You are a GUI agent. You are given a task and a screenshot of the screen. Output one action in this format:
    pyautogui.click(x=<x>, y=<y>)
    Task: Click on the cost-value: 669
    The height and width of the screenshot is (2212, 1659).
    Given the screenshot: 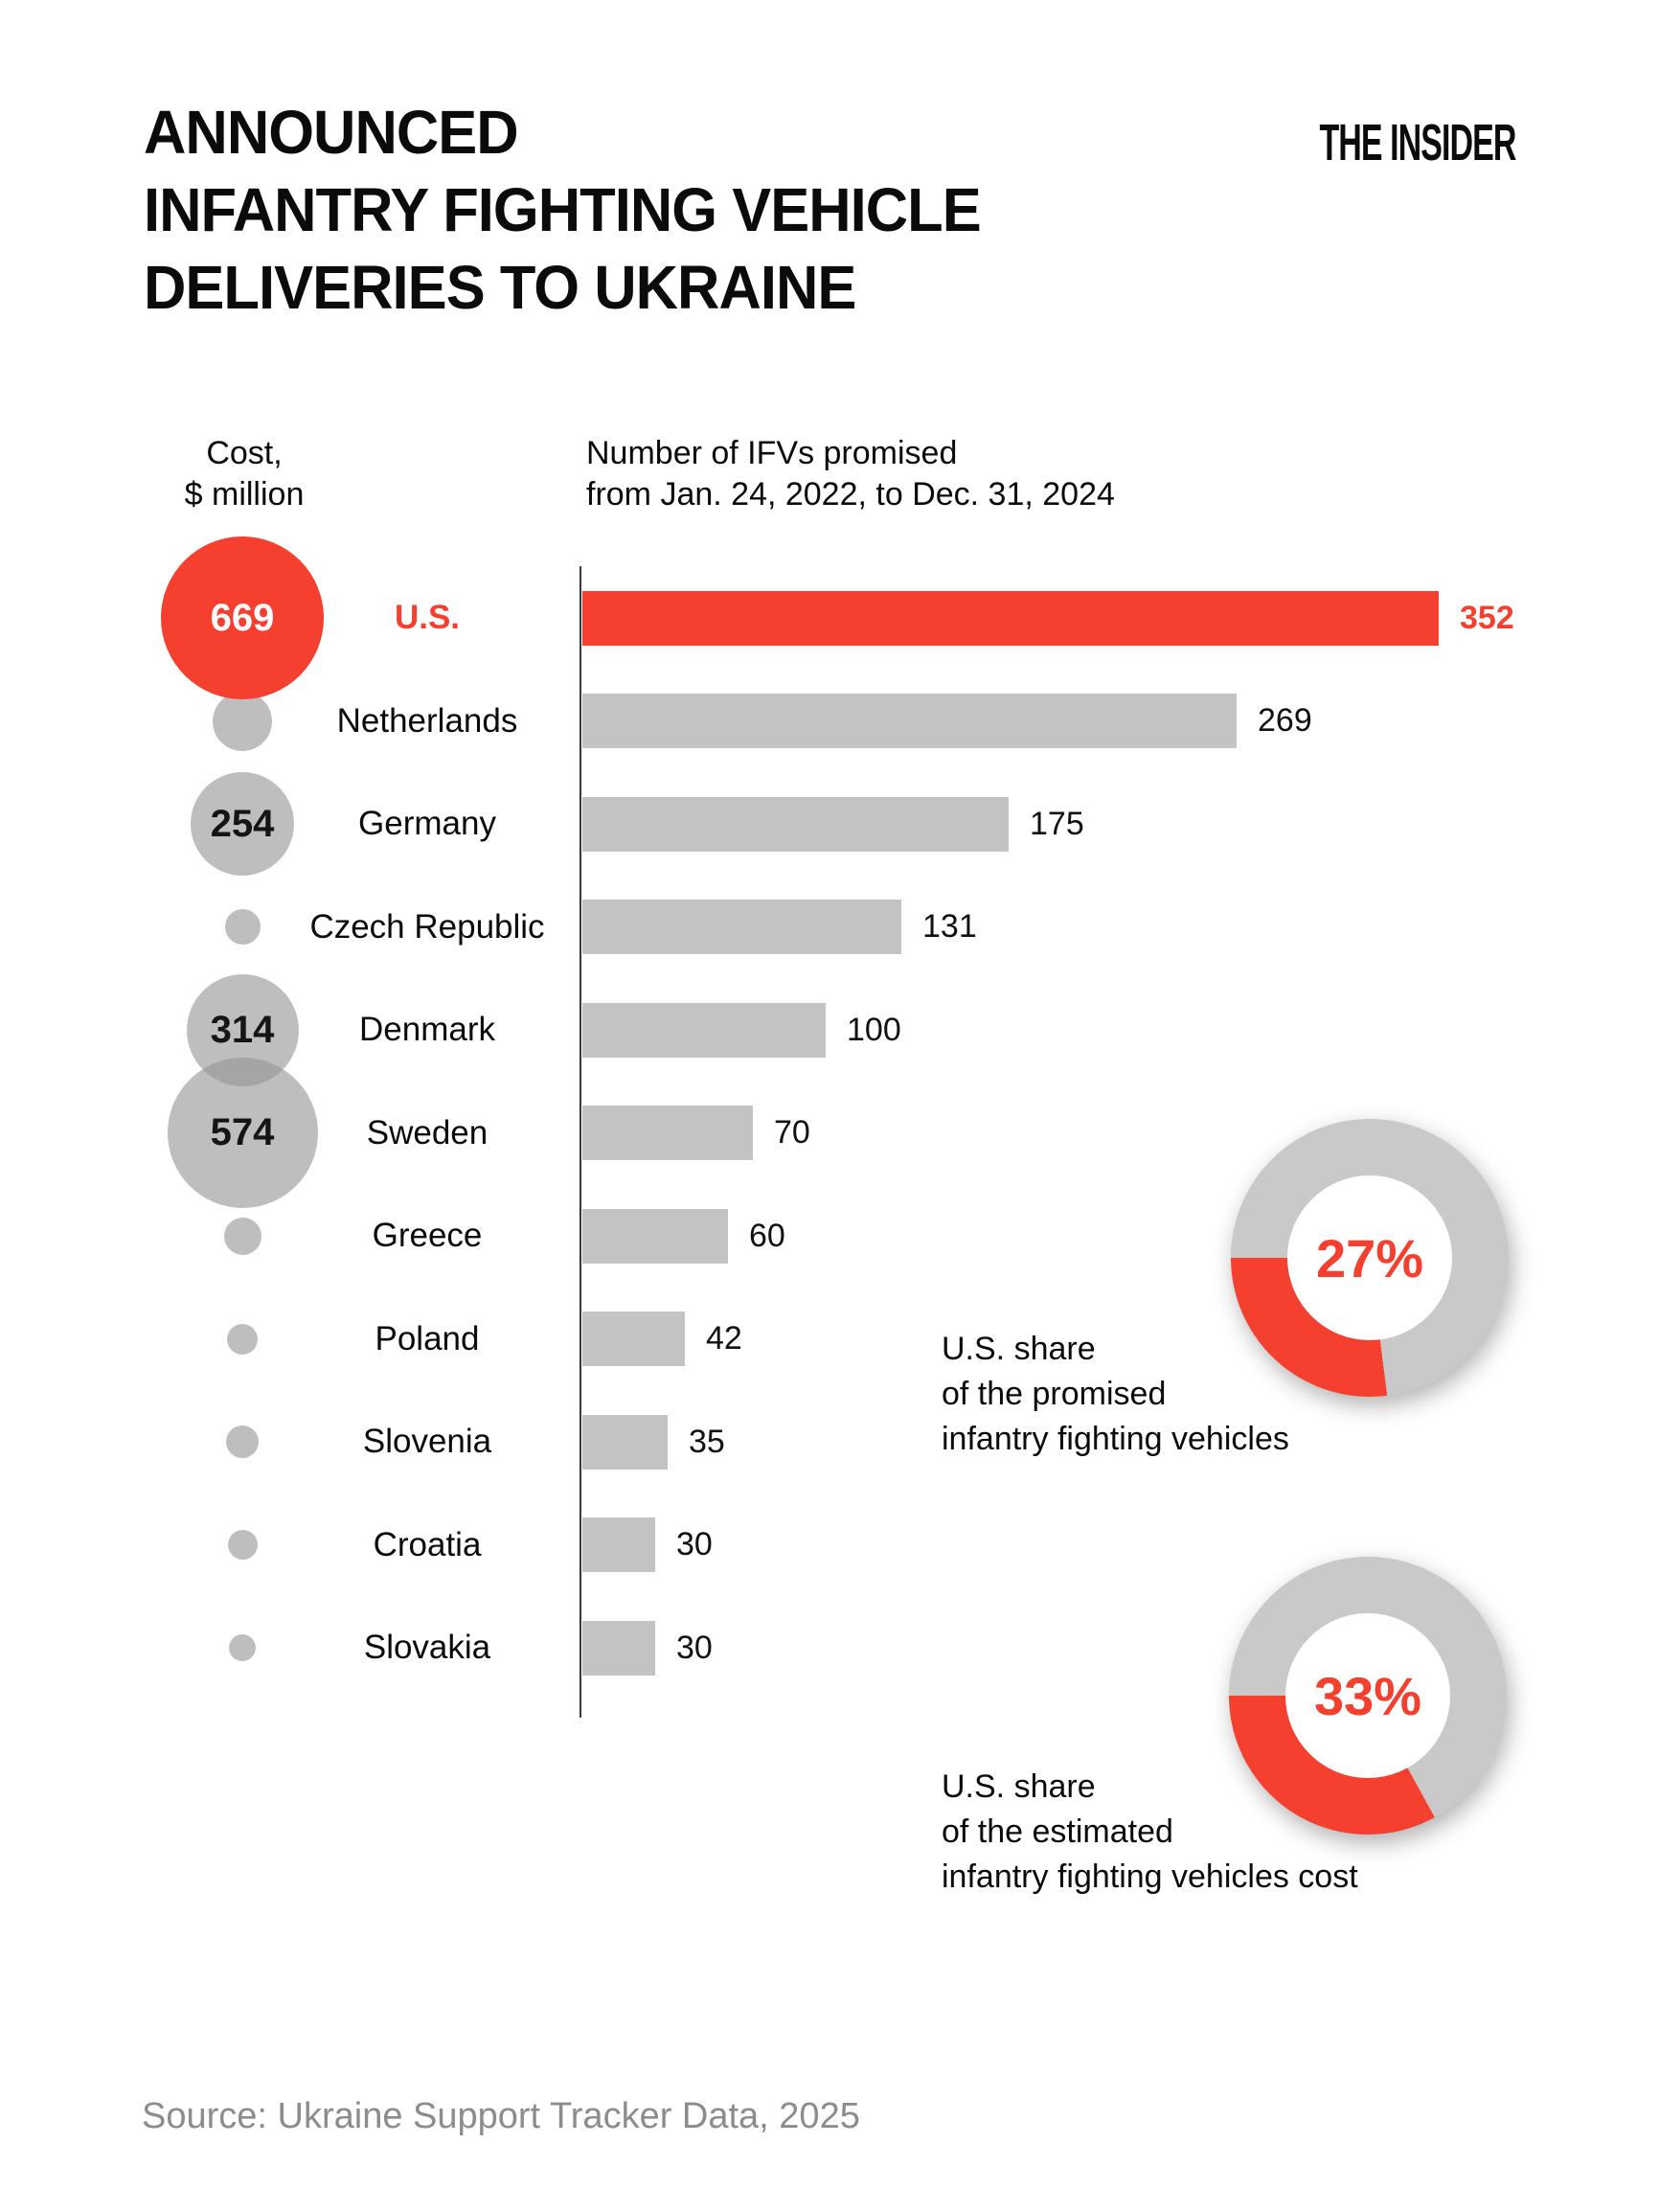 What is the action you would take?
    pyautogui.click(x=242, y=617)
    